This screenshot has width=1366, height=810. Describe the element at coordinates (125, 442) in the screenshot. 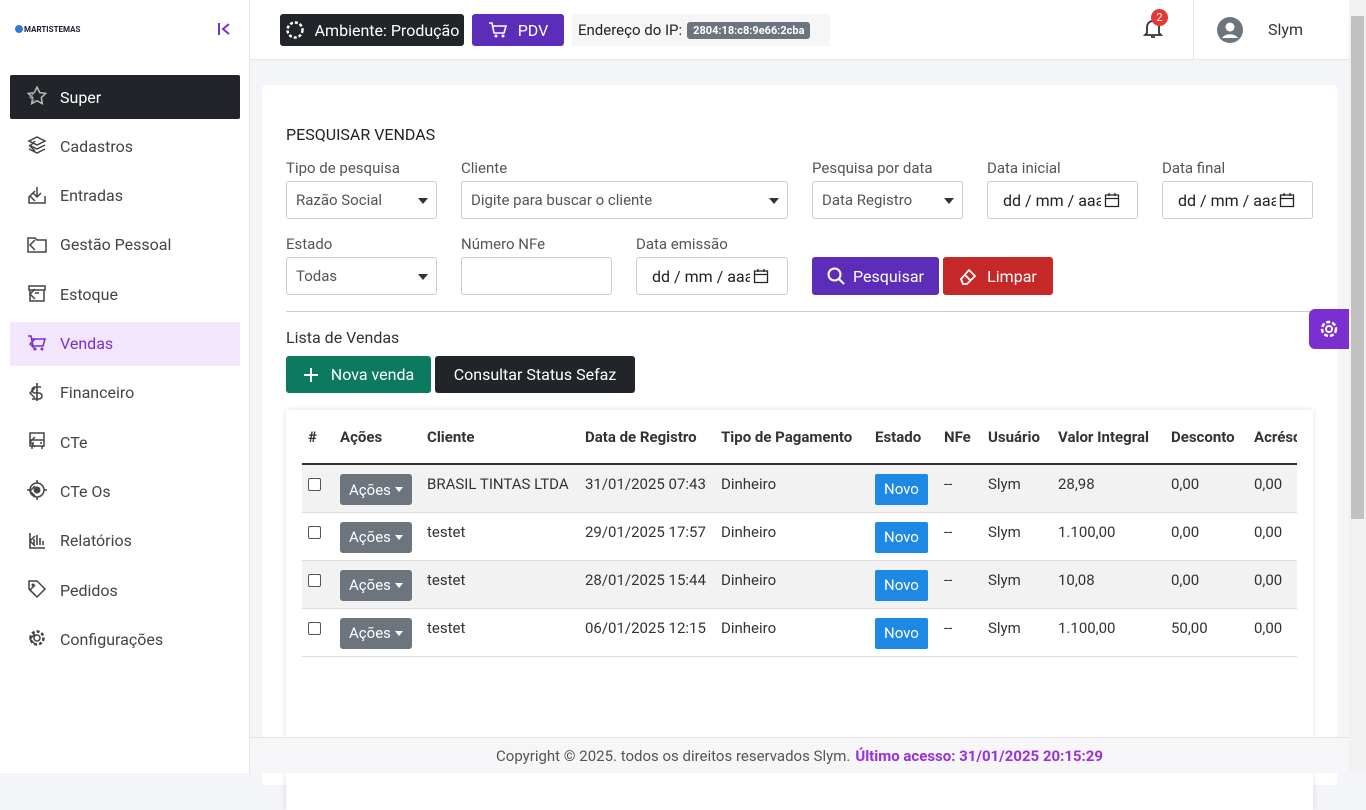

I see `menu-item: CTe` at that location.